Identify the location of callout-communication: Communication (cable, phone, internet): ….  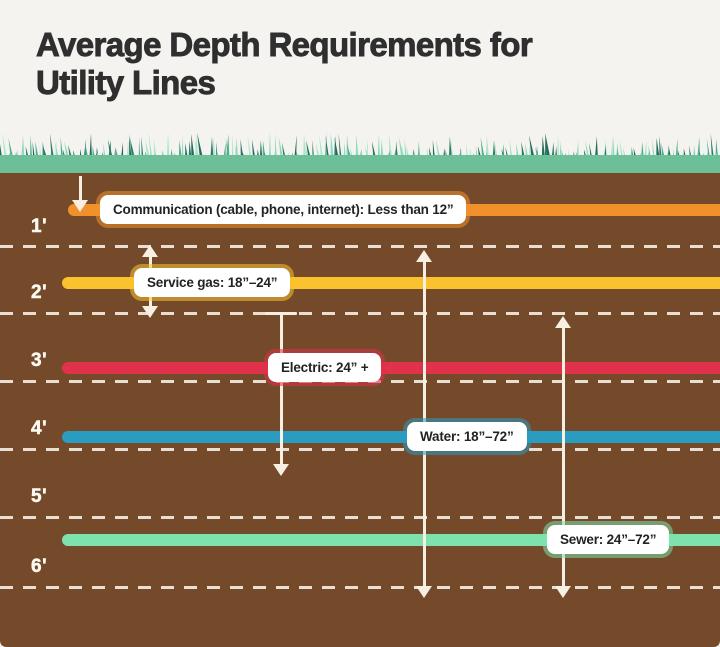
(283, 209).